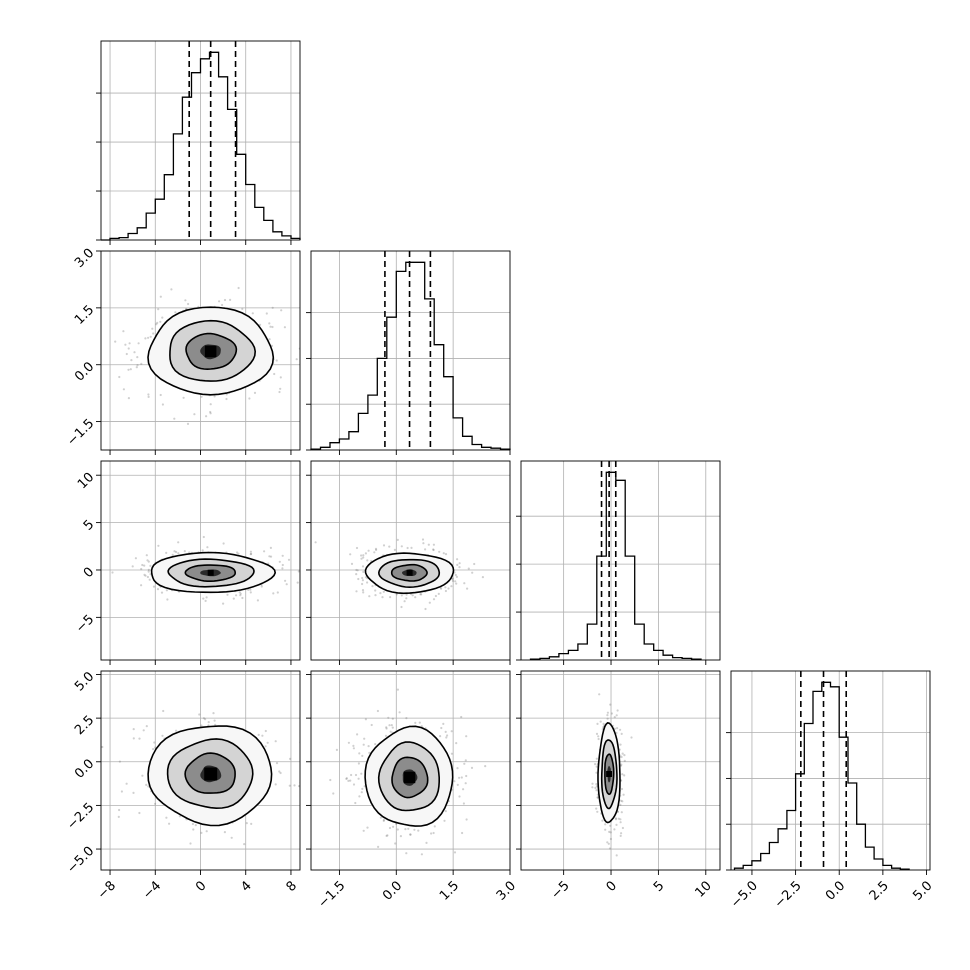  What do you see at coordinates (84, 315) in the screenshot?
I see `y-tick-label-p1-2: 1.5` at bounding box center [84, 315].